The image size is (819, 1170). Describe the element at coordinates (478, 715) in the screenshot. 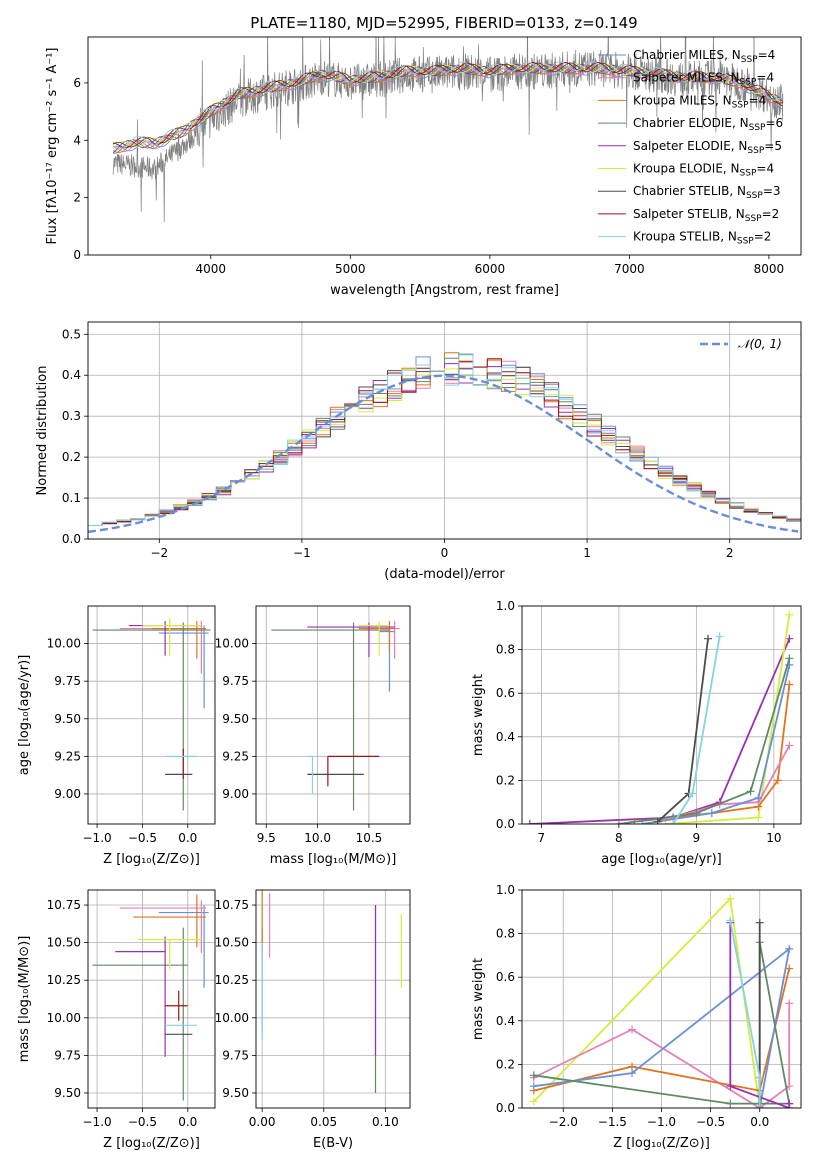

I see `y-axis-label: mass weight` at that location.